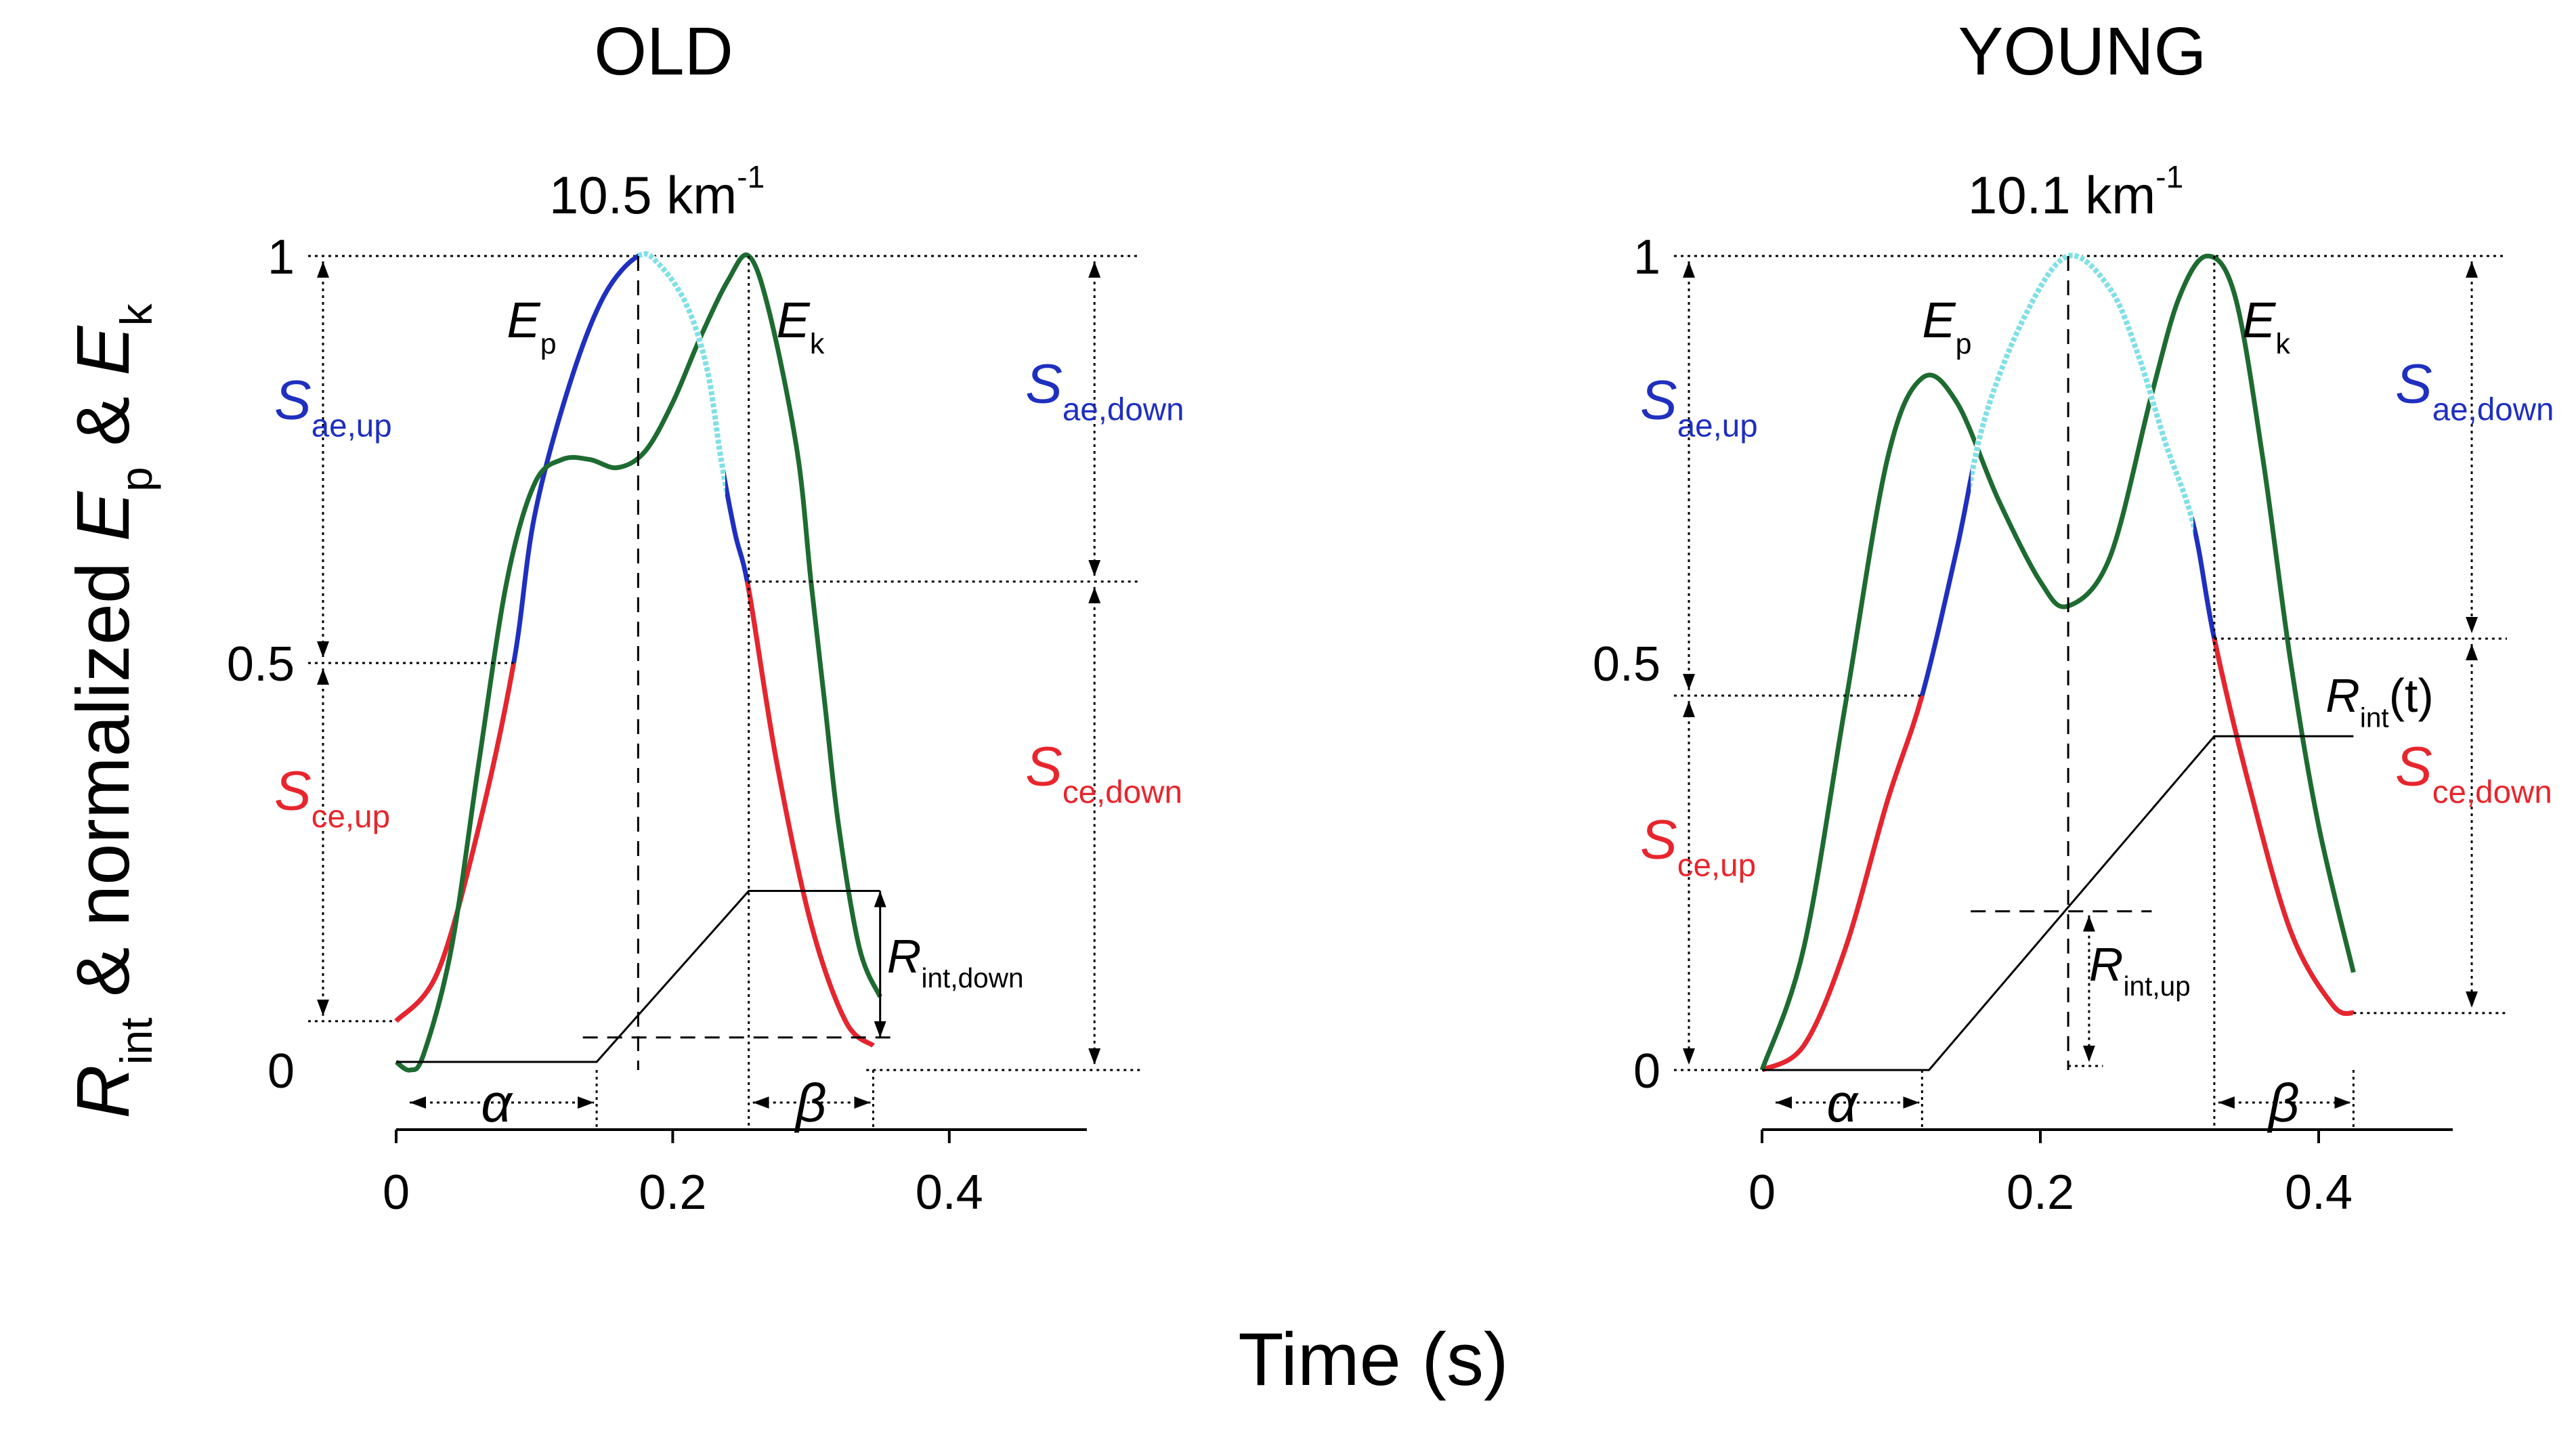 This screenshot has height=1431, width=2576. Describe the element at coordinates (1699, 406) in the screenshot. I see `young-sae-up-label: Sae,up` at that location.